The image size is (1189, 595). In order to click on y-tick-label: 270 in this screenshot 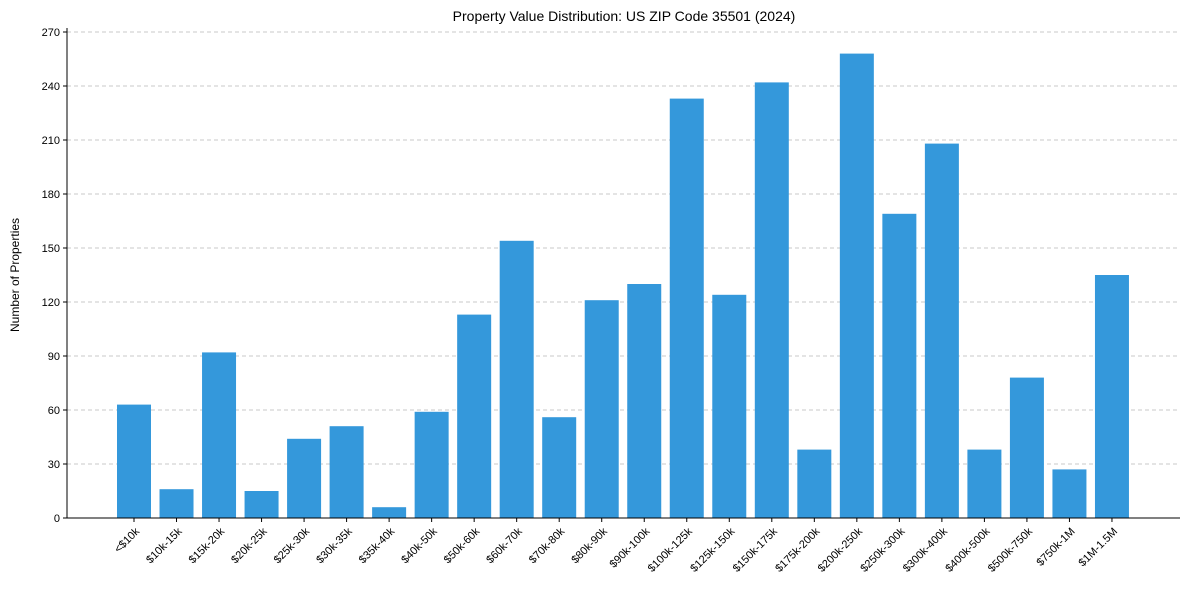, I will do `click(51, 33)`.